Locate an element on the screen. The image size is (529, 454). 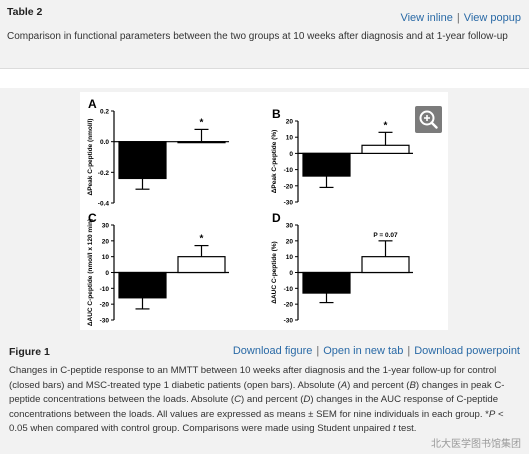
view-inline-link: View inline is located at coordinates (426, 18).